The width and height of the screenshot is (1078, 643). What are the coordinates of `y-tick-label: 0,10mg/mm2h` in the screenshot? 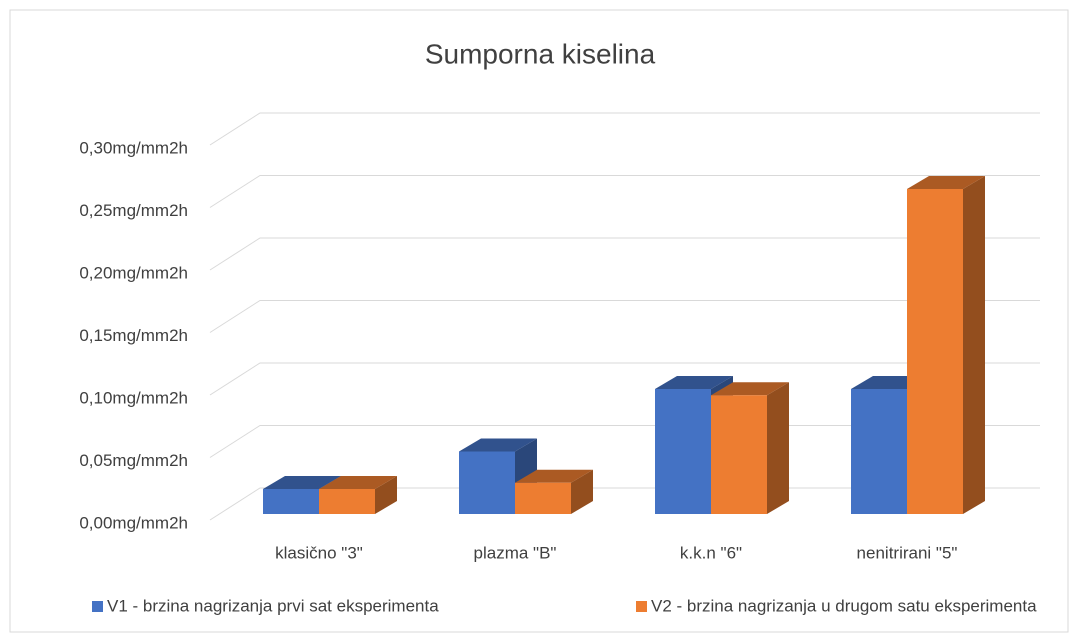 It's located at (133, 397).